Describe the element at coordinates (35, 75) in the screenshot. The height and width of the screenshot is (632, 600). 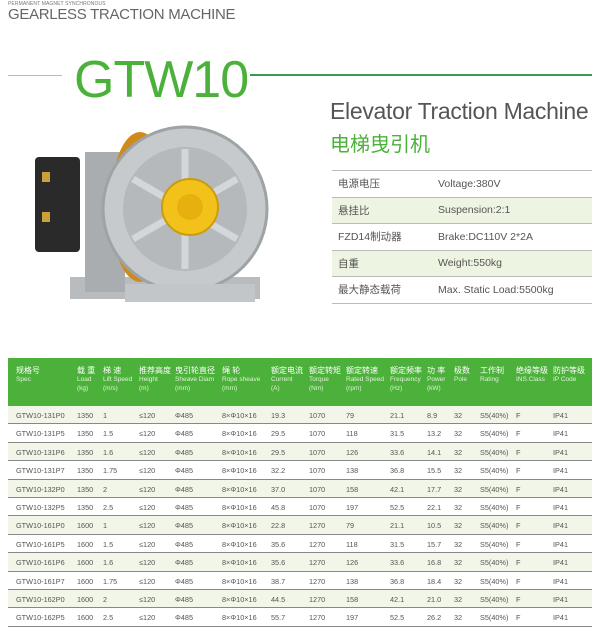
I see `divider-left` at that location.